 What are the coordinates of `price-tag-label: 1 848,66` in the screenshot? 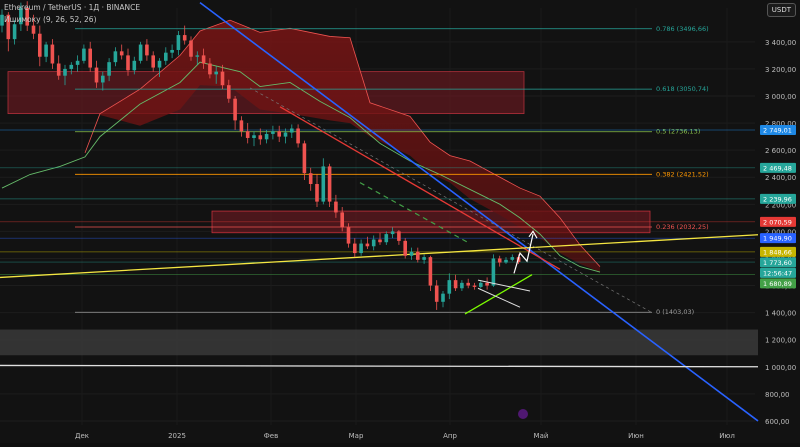 It's located at (777, 252).